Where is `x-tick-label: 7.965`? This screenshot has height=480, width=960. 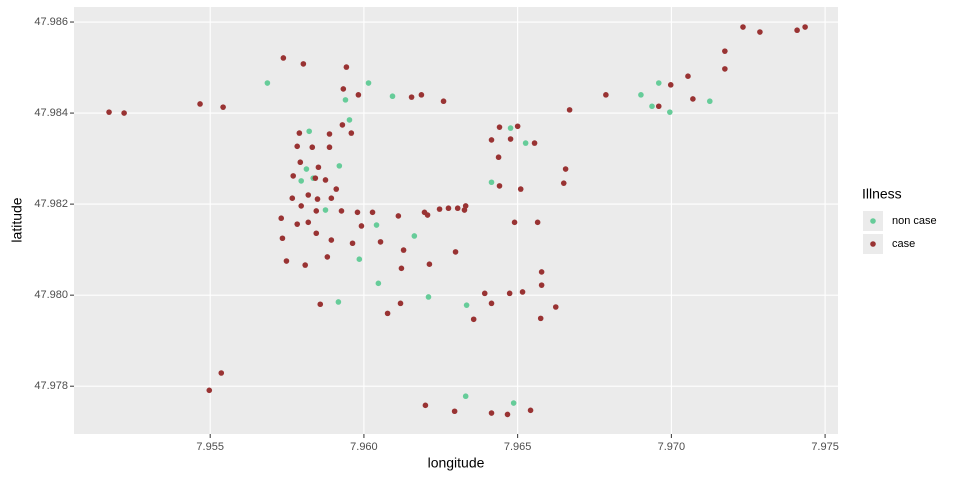
x-tick-label: 7.965 is located at coordinates (518, 447).